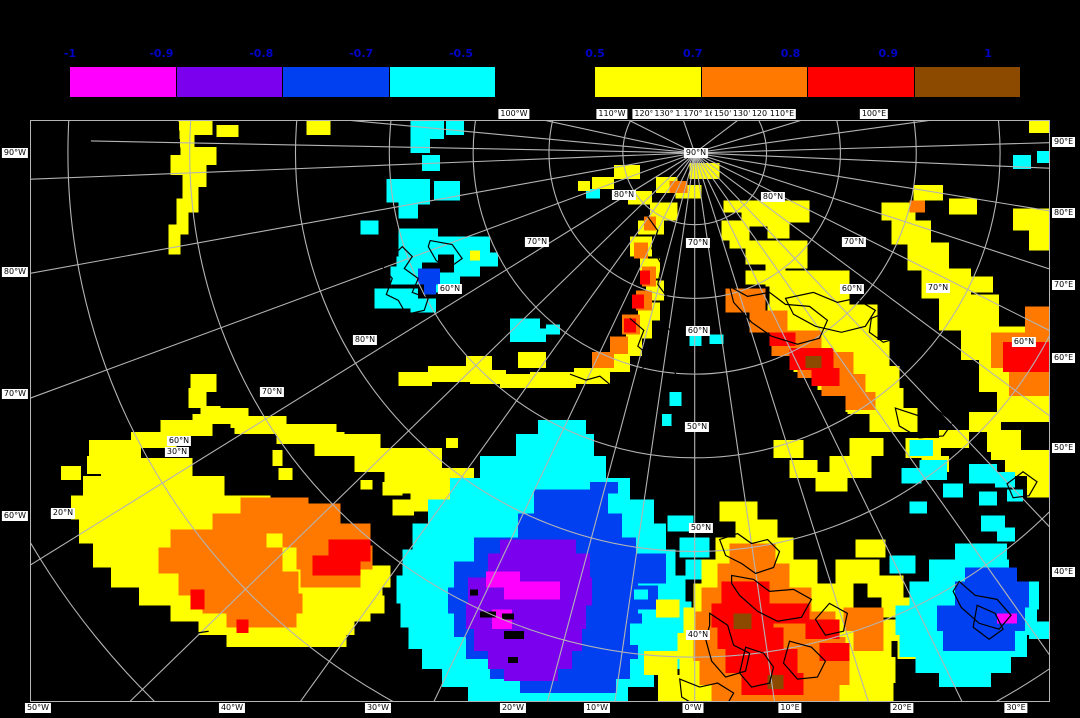  What do you see at coordinates (497, 626) in the screenshot?
I see `region-north-atlantic-gaps` at bounding box center [497, 626].